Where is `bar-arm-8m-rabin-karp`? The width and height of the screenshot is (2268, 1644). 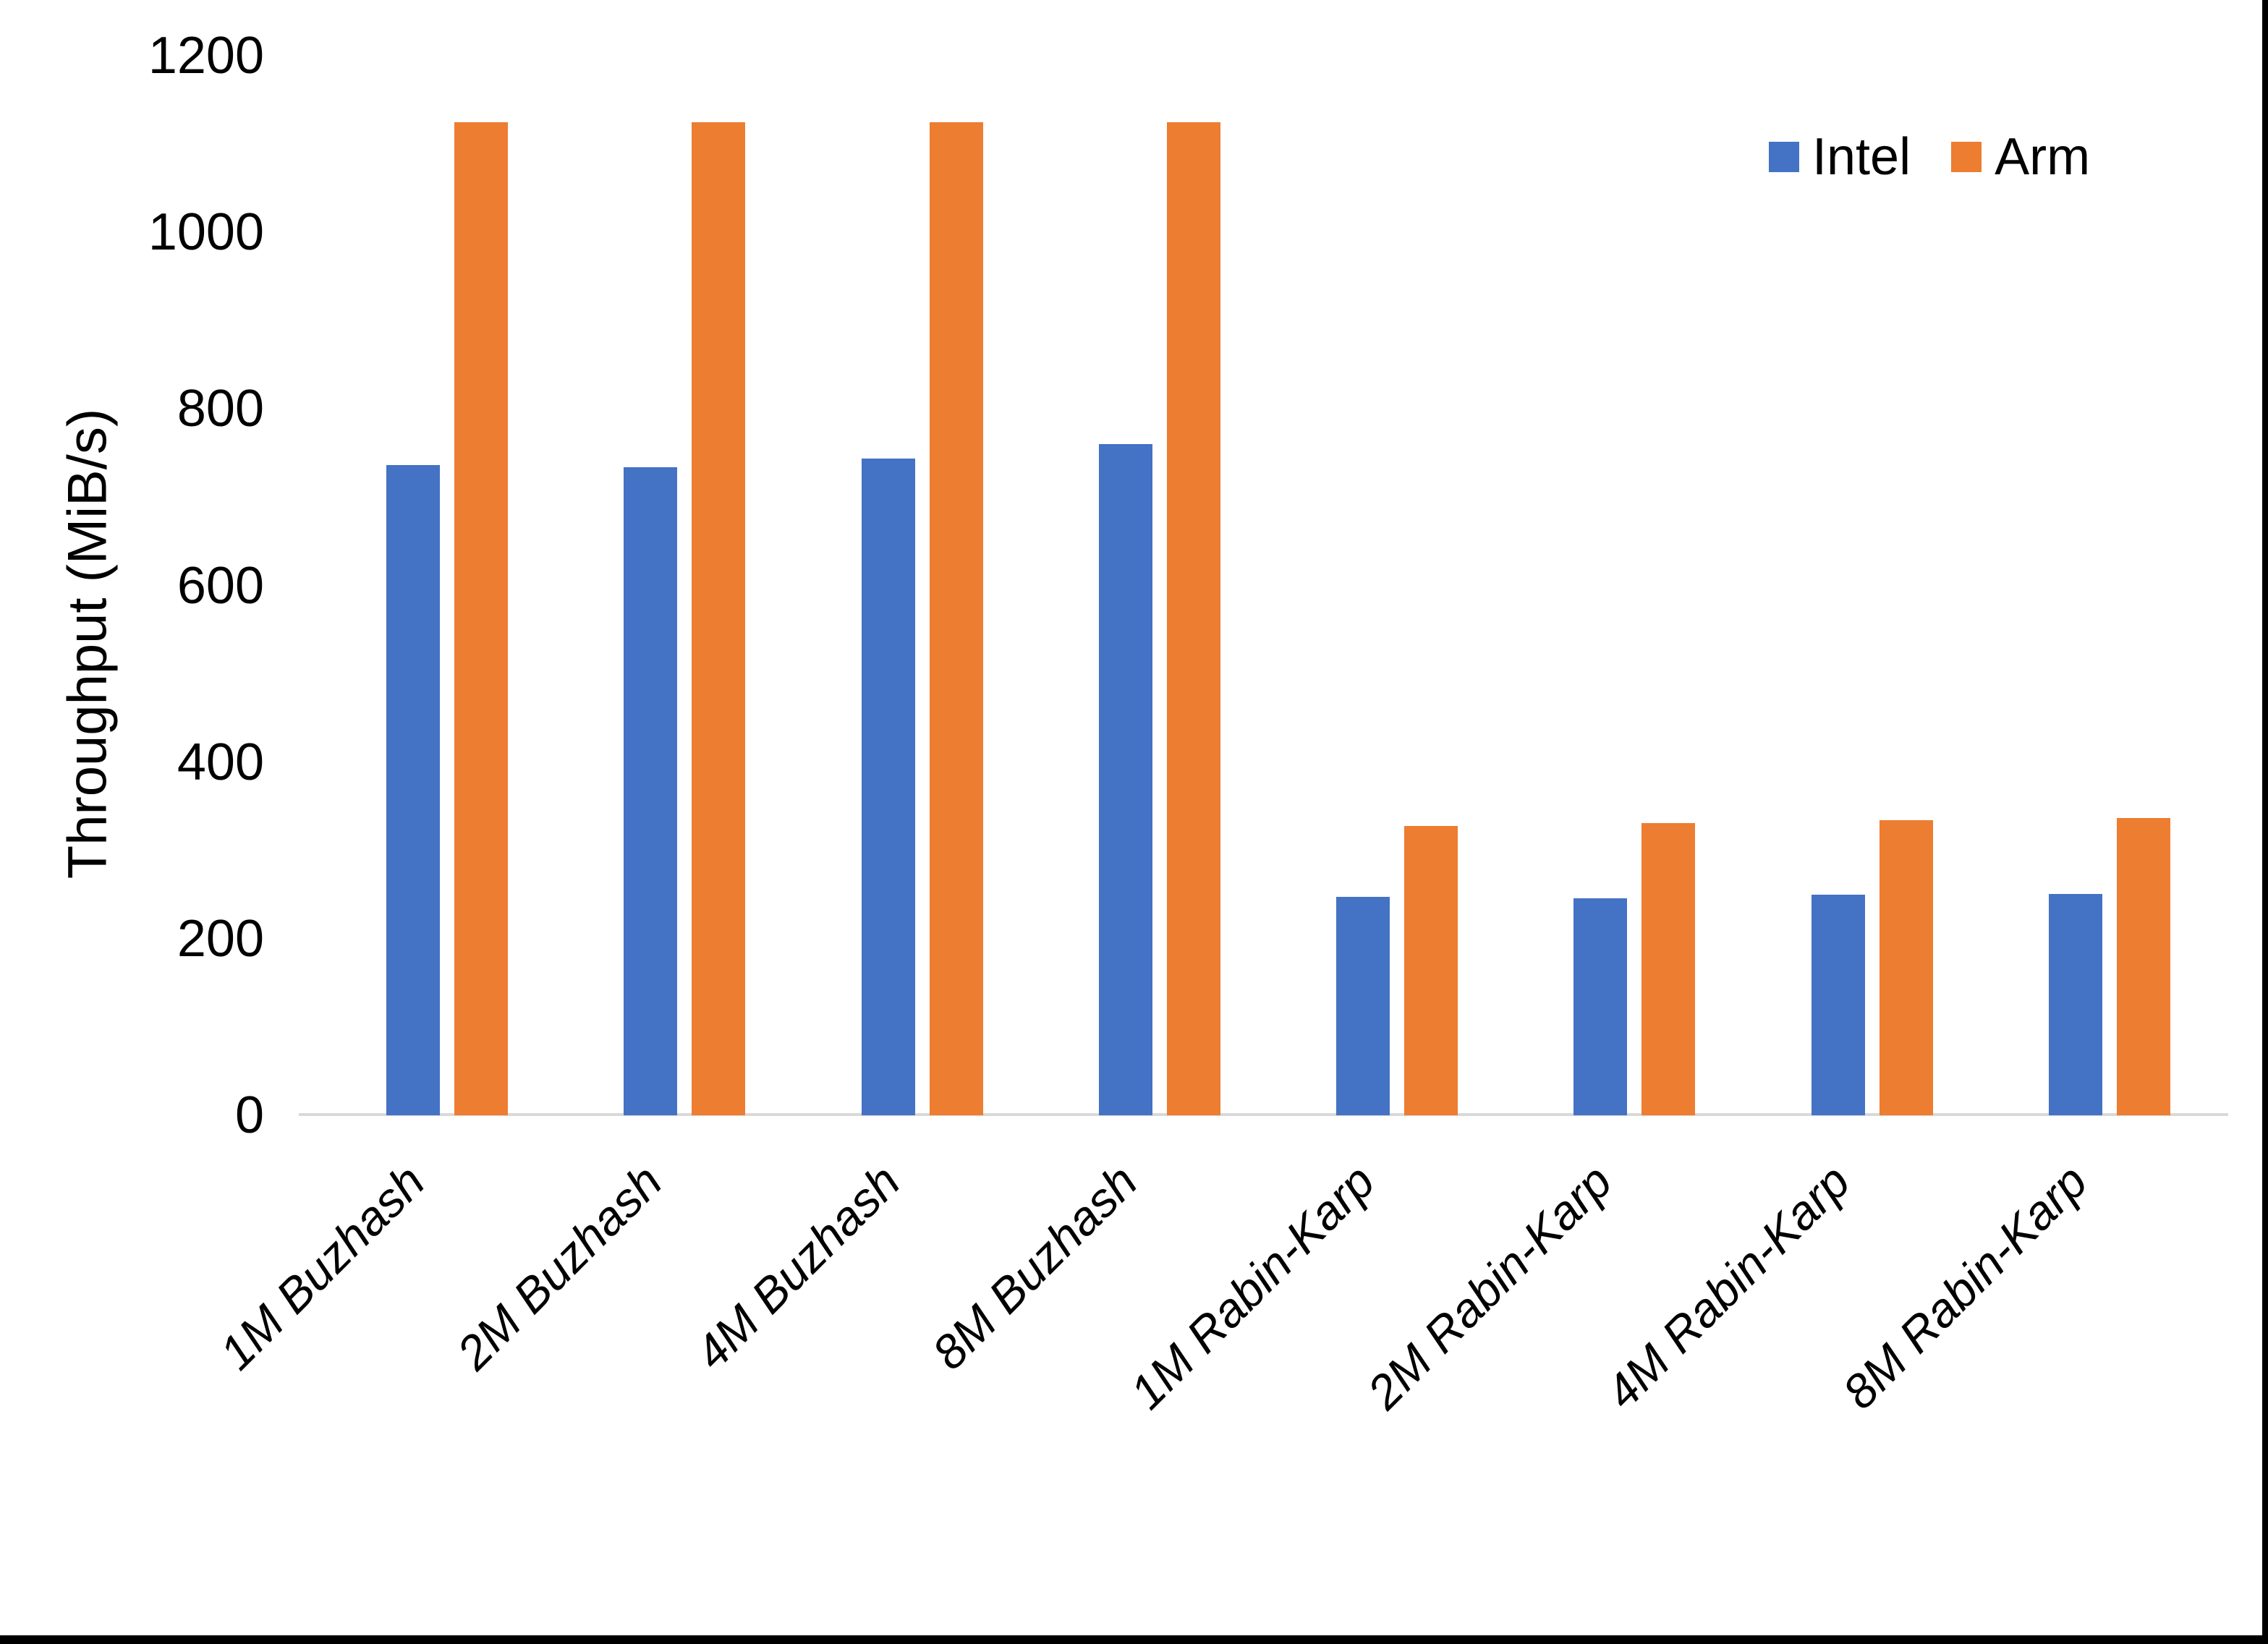 bar-arm-8m-rabin-karp is located at coordinates (2143, 966).